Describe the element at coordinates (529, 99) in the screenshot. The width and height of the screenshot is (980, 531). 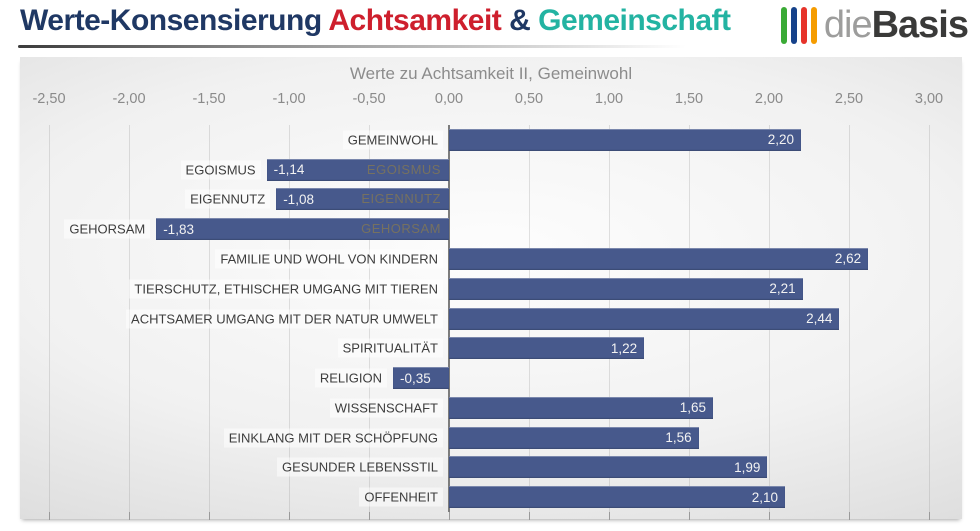
I see `x-axis-tick-label: 0,50` at that location.